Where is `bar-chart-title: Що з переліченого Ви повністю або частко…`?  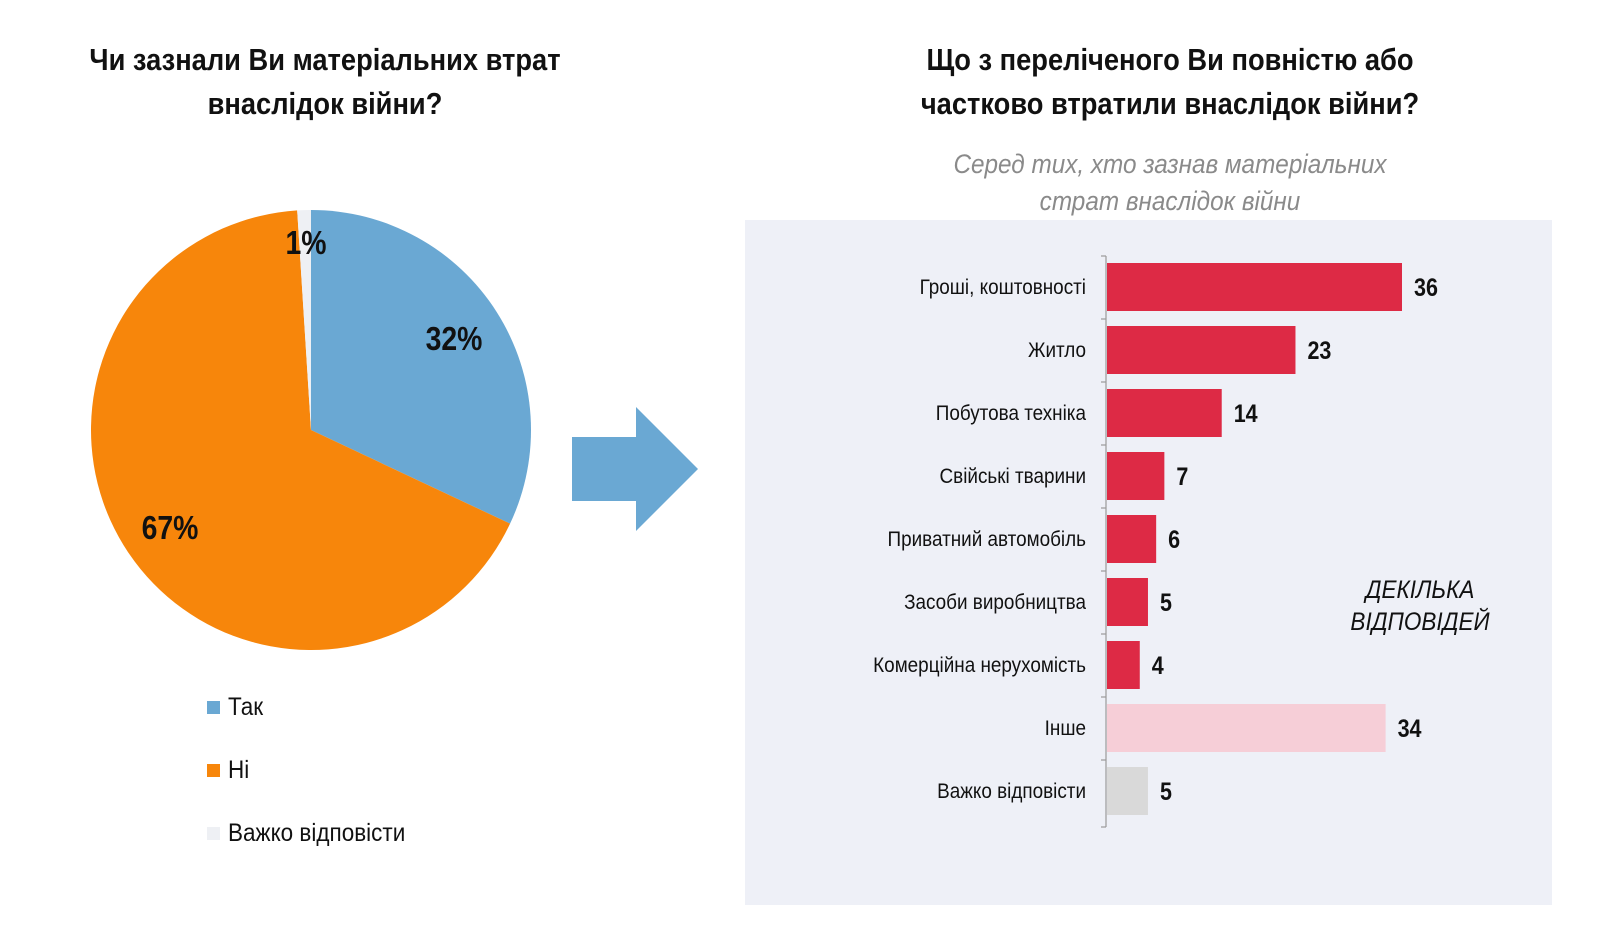
bar-chart-title: Що з переліченого Ви повністю або частко… is located at coordinates (1170, 82).